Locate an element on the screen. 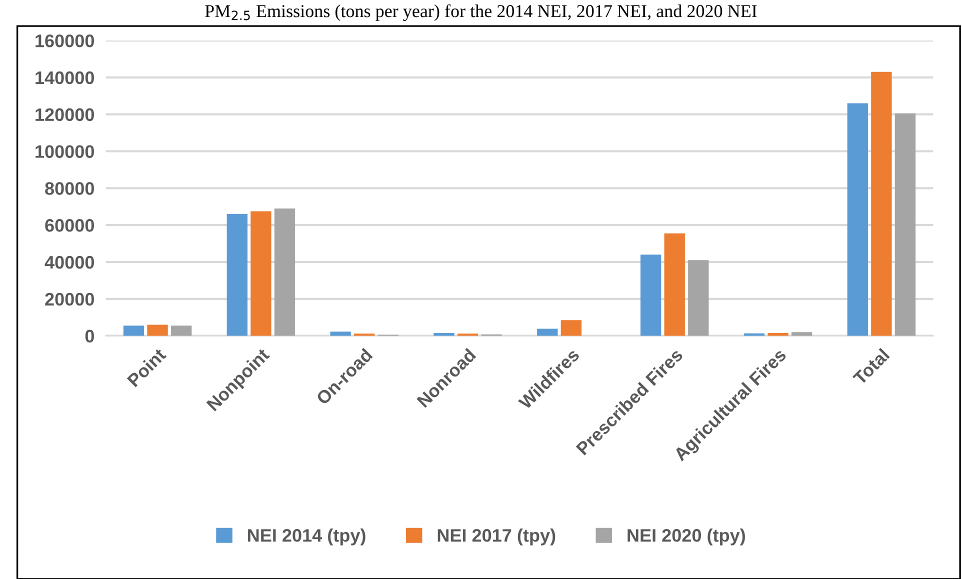 Image resolution: width=962 pixels, height=579 pixels. legend-label: NEI 2014 (tpy) is located at coordinates (307, 537).